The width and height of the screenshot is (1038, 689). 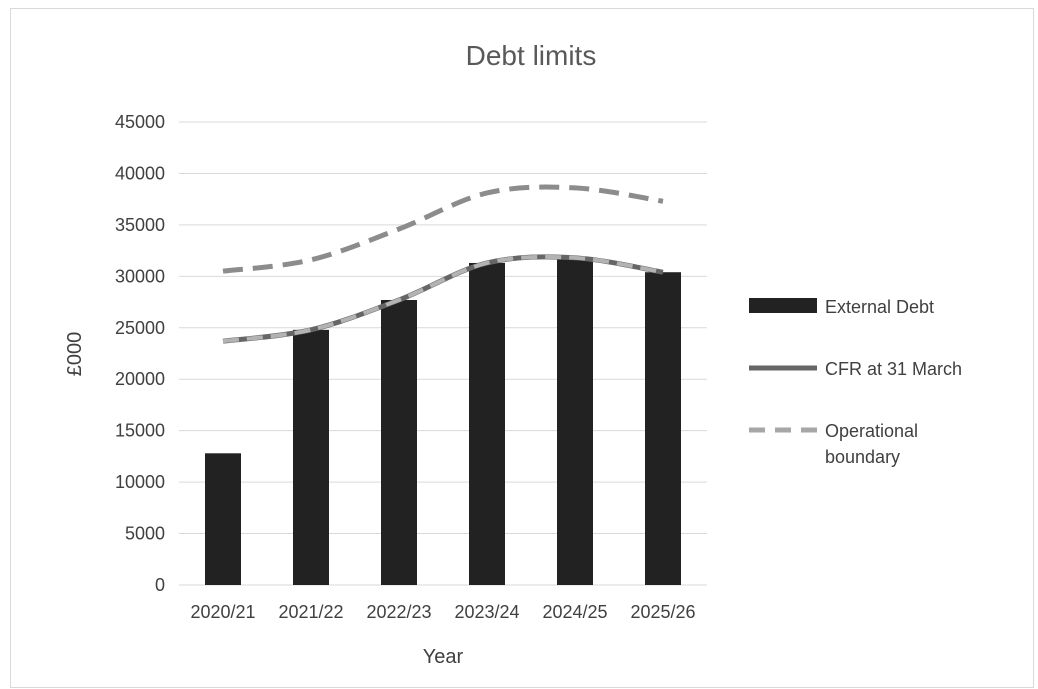 What do you see at coordinates (75, 354) in the screenshot?
I see `y-axis-label: £000` at bounding box center [75, 354].